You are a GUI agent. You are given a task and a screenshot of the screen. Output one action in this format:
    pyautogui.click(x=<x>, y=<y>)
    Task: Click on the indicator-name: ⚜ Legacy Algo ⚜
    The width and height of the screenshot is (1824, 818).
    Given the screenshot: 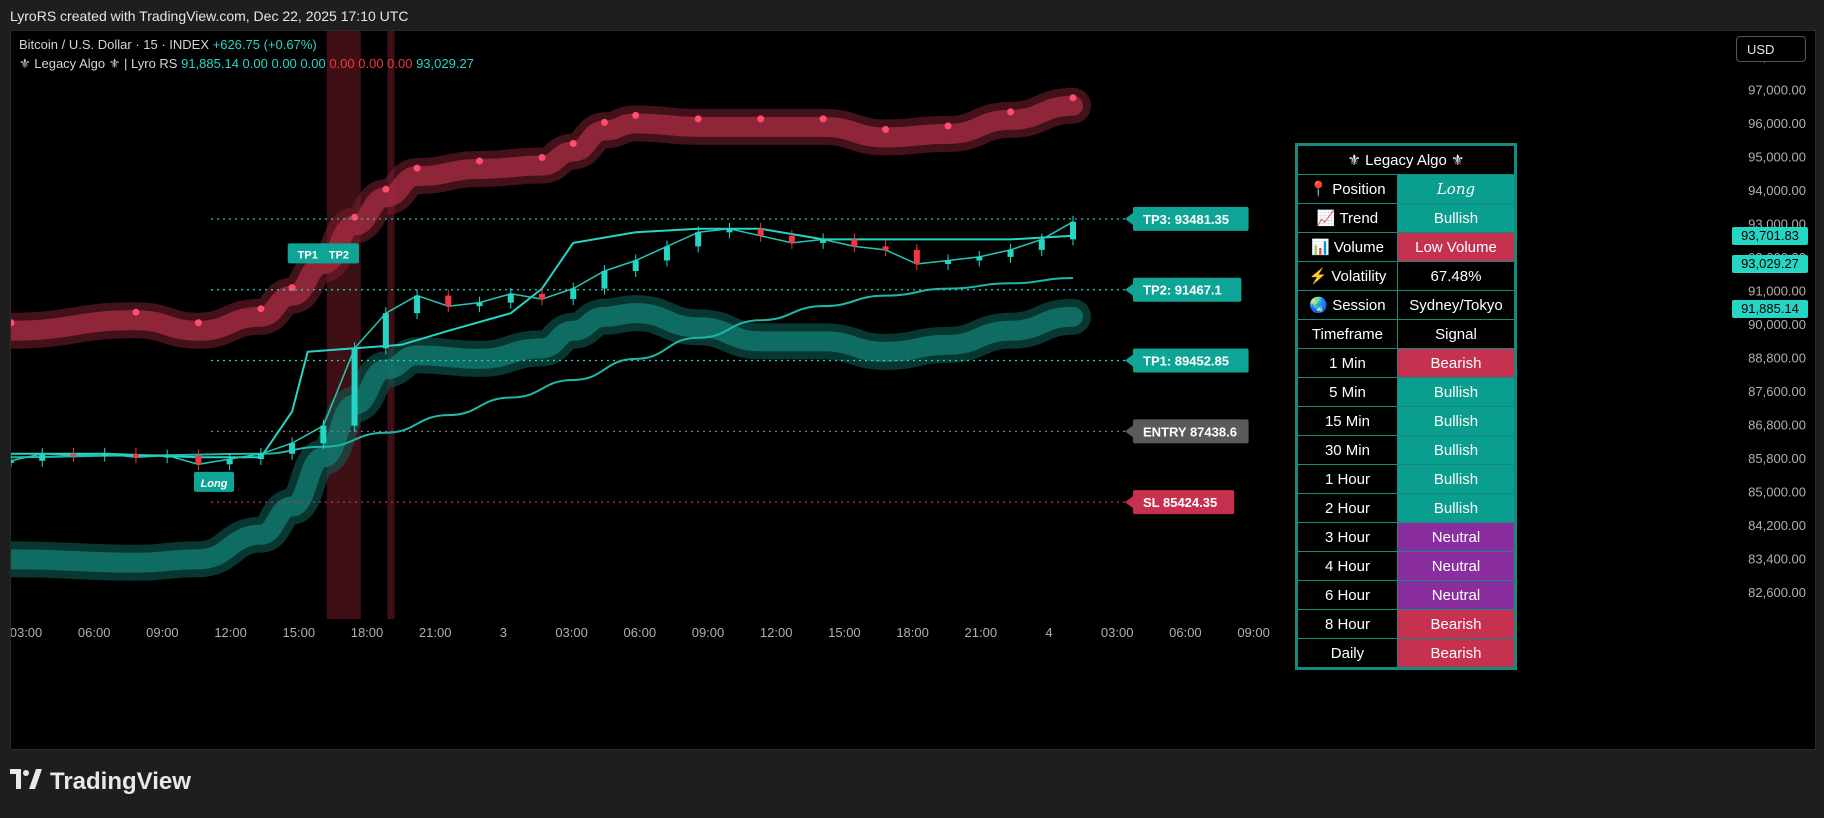 What is the action you would take?
    pyautogui.click(x=70, y=63)
    